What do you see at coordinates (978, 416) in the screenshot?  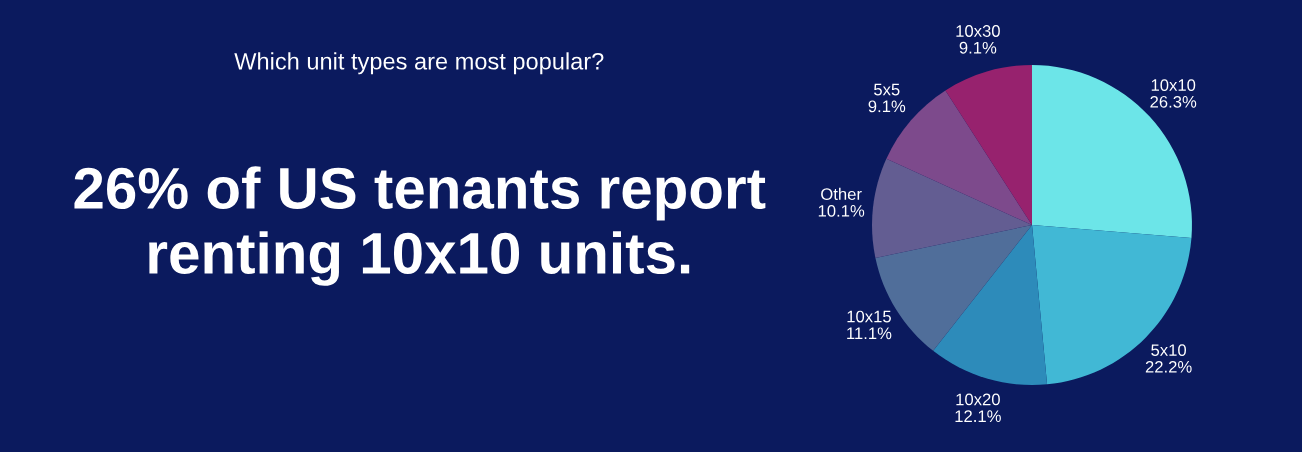 I see `data-label: 12.1%` at bounding box center [978, 416].